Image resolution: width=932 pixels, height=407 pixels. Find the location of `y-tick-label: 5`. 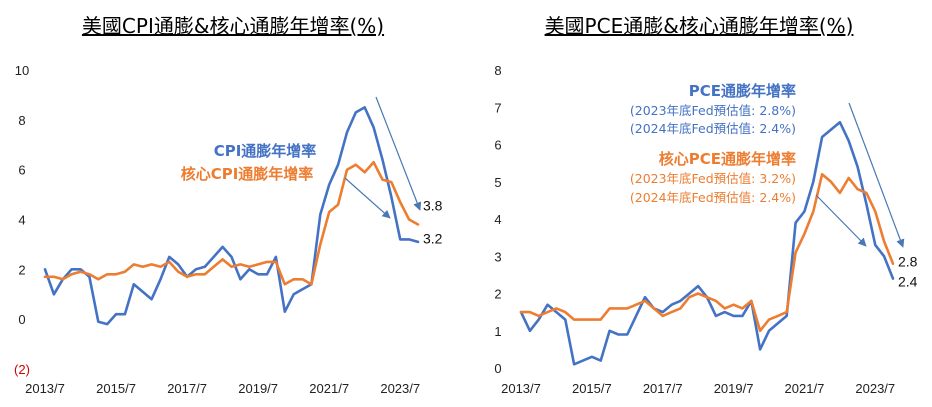

y-tick-label: 5 is located at coordinates (497, 182).